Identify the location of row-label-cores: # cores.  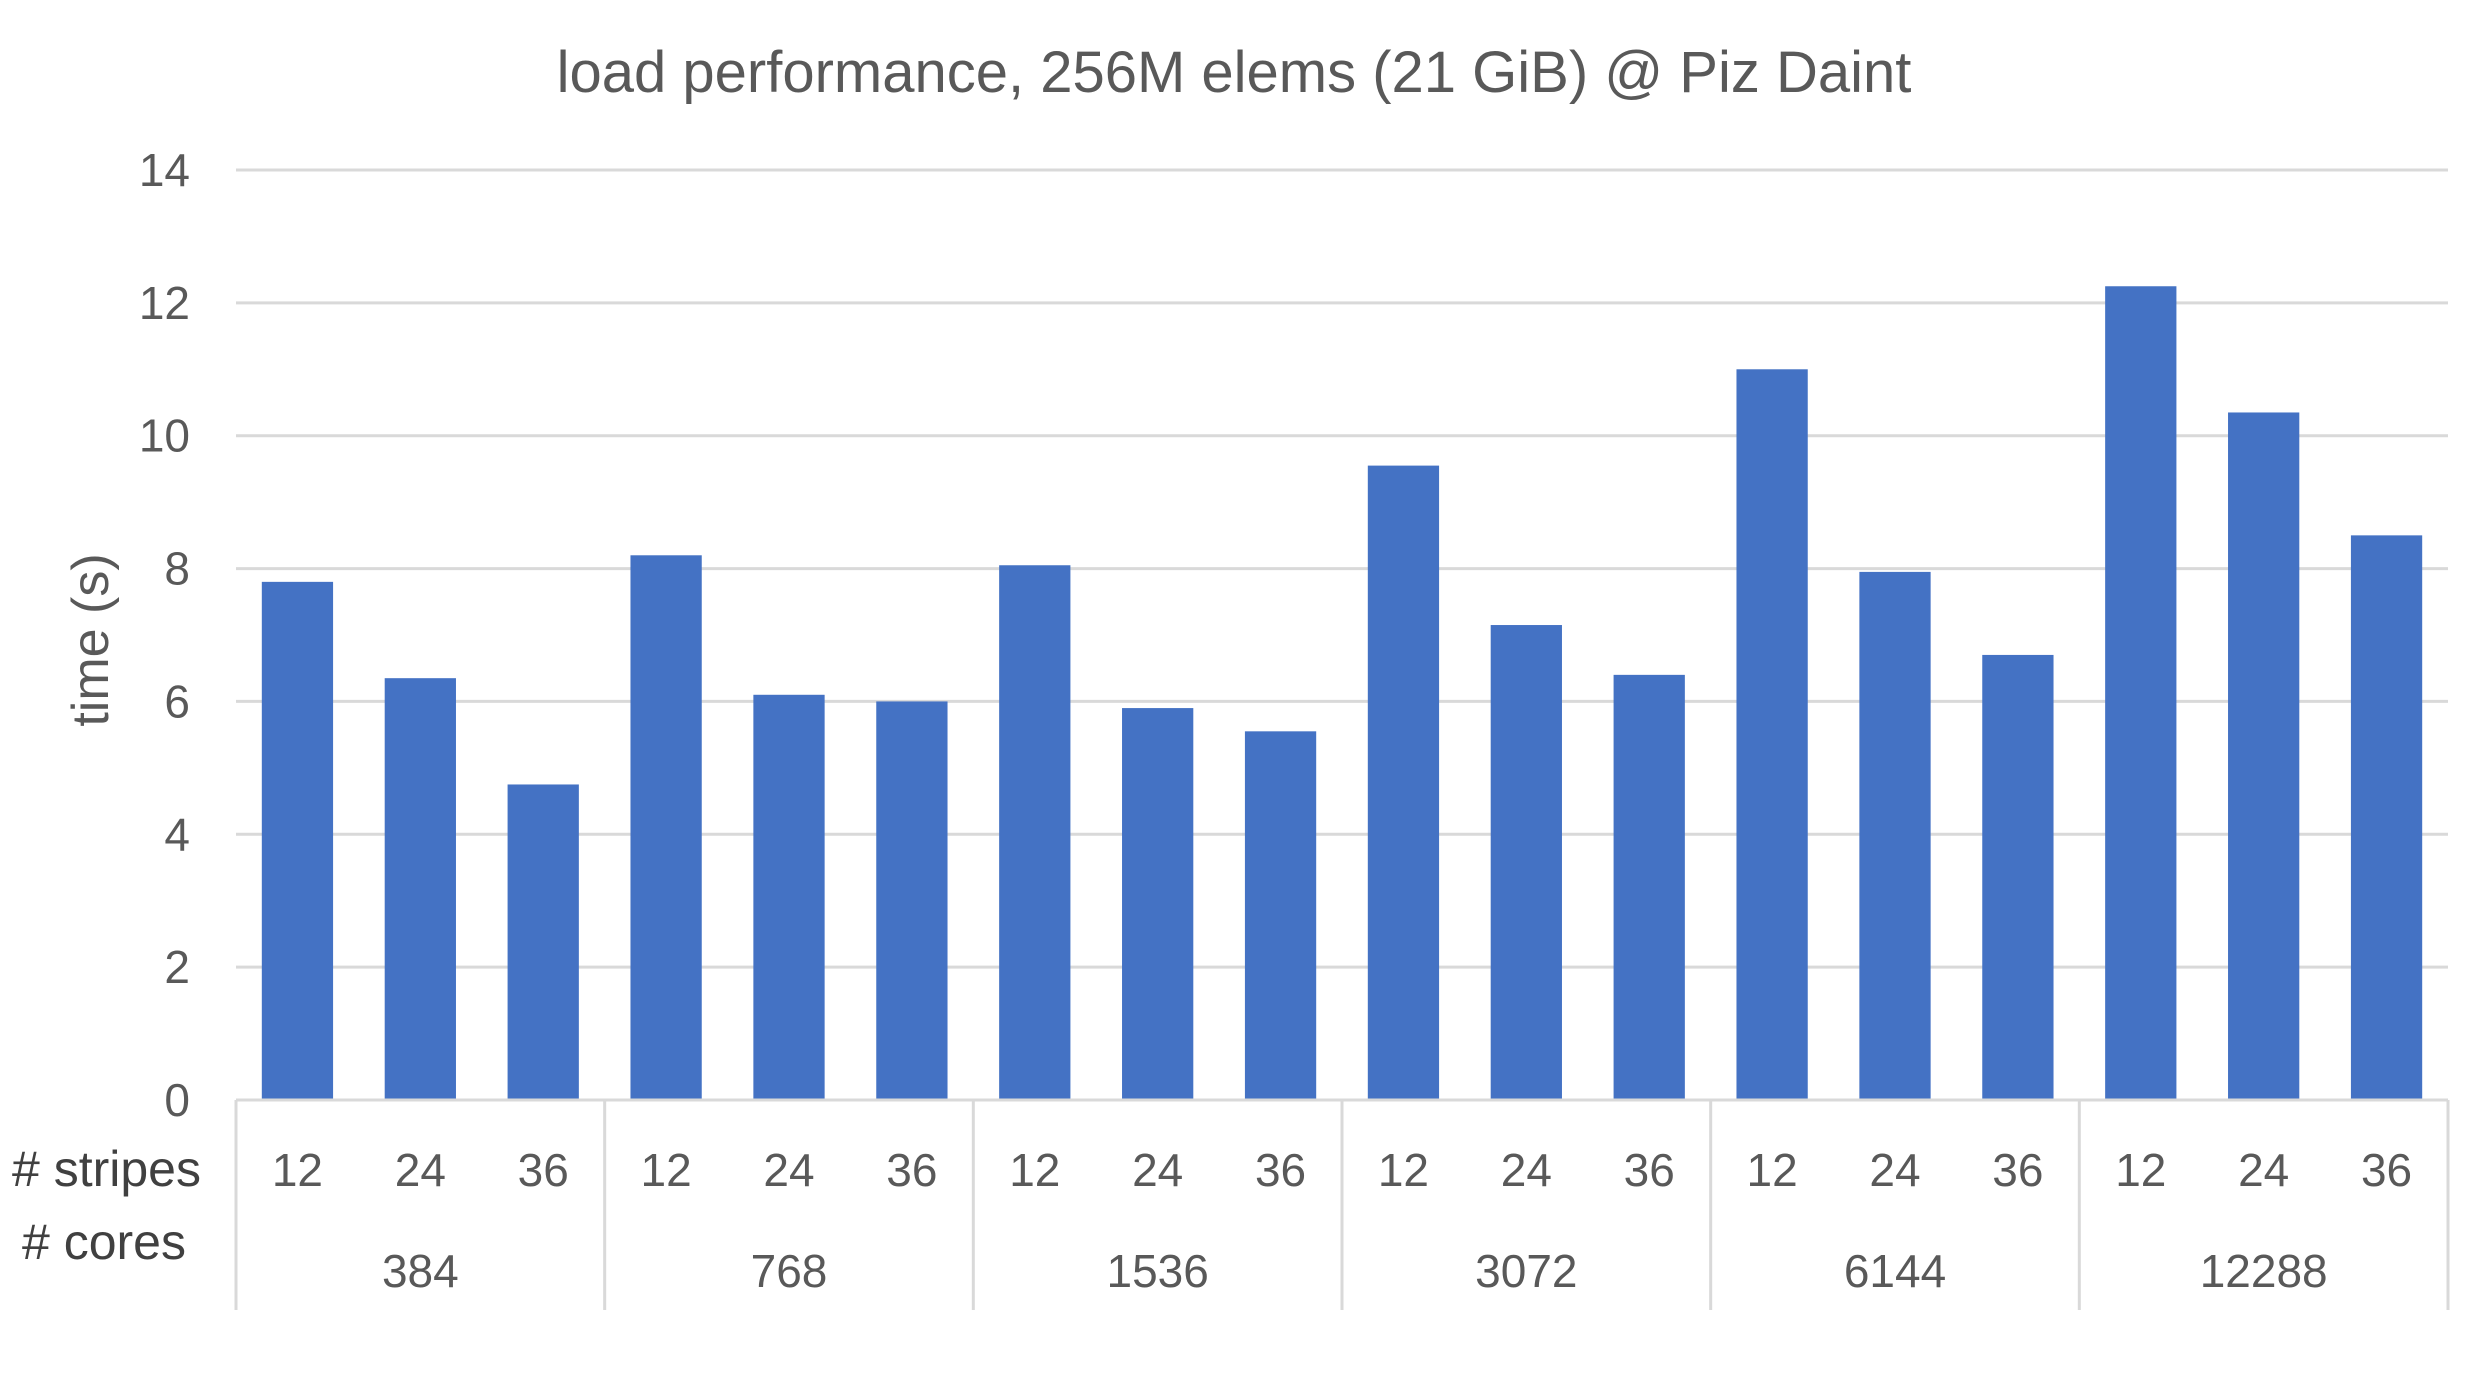
(104, 1242).